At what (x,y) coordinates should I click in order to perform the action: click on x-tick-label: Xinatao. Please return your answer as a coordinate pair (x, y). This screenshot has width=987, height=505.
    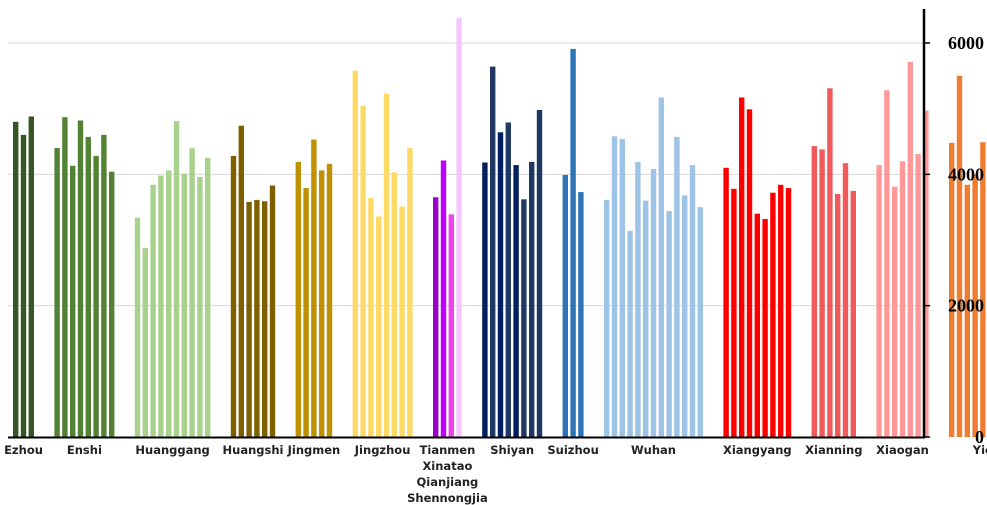
    Looking at the image, I should click on (447, 466).